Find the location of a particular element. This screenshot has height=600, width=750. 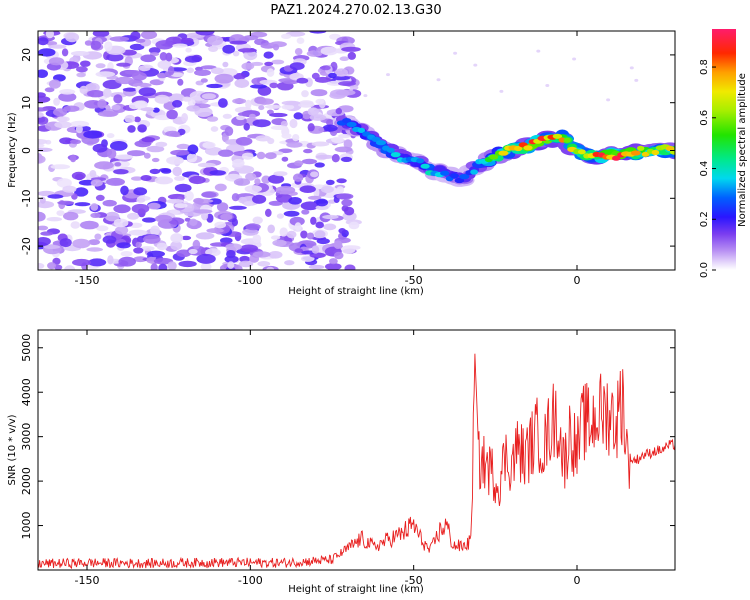

colorbar-label: Normalized spectral amplitude is located at coordinates (742, 150).